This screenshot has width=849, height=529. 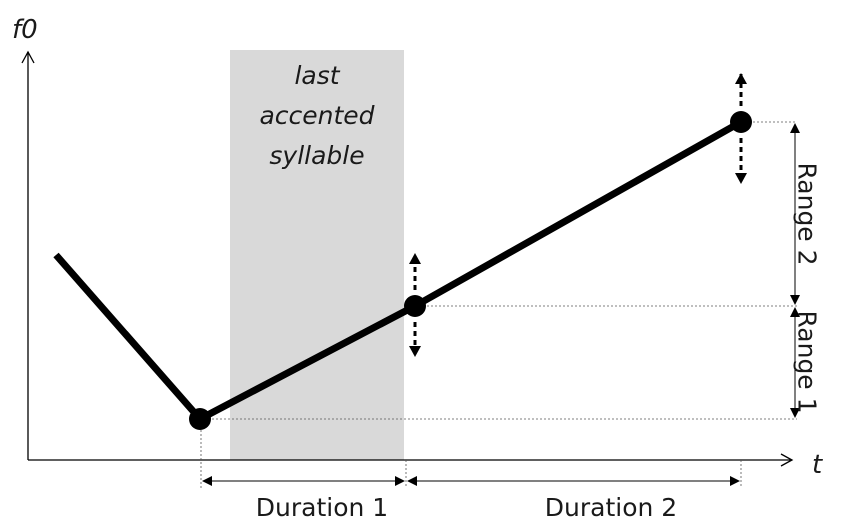 What do you see at coordinates (807, 361) in the screenshot?
I see `range-1-label: Range 1` at bounding box center [807, 361].